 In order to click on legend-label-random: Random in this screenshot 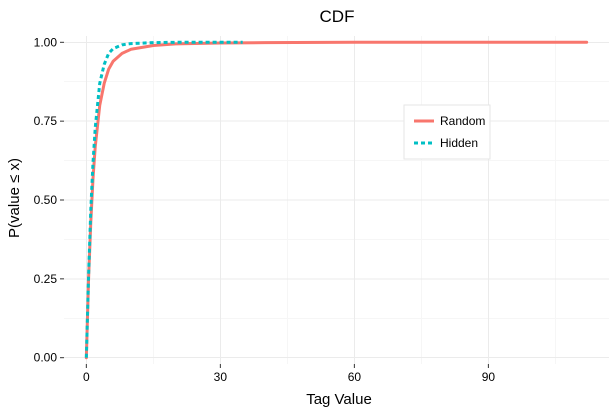, I will do `click(462, 121)`.